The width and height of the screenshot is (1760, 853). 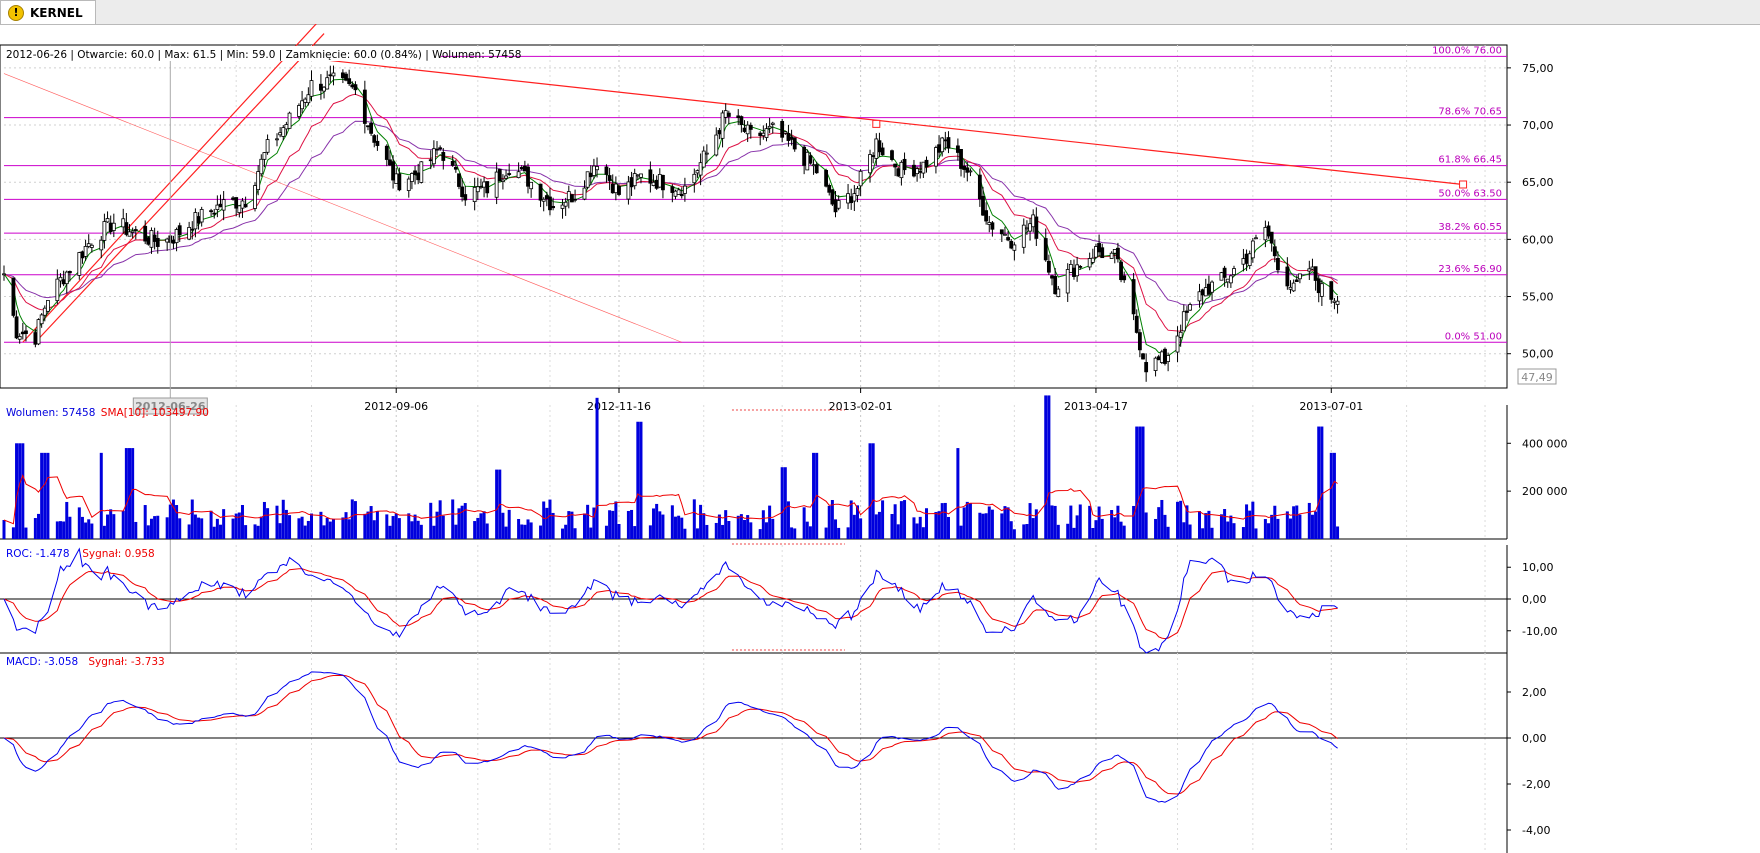 What do you see at coordinates (48, 12) in the screenshot?
I see `tab-kernel: ! KERNEL` at bounding box center [48, 12].